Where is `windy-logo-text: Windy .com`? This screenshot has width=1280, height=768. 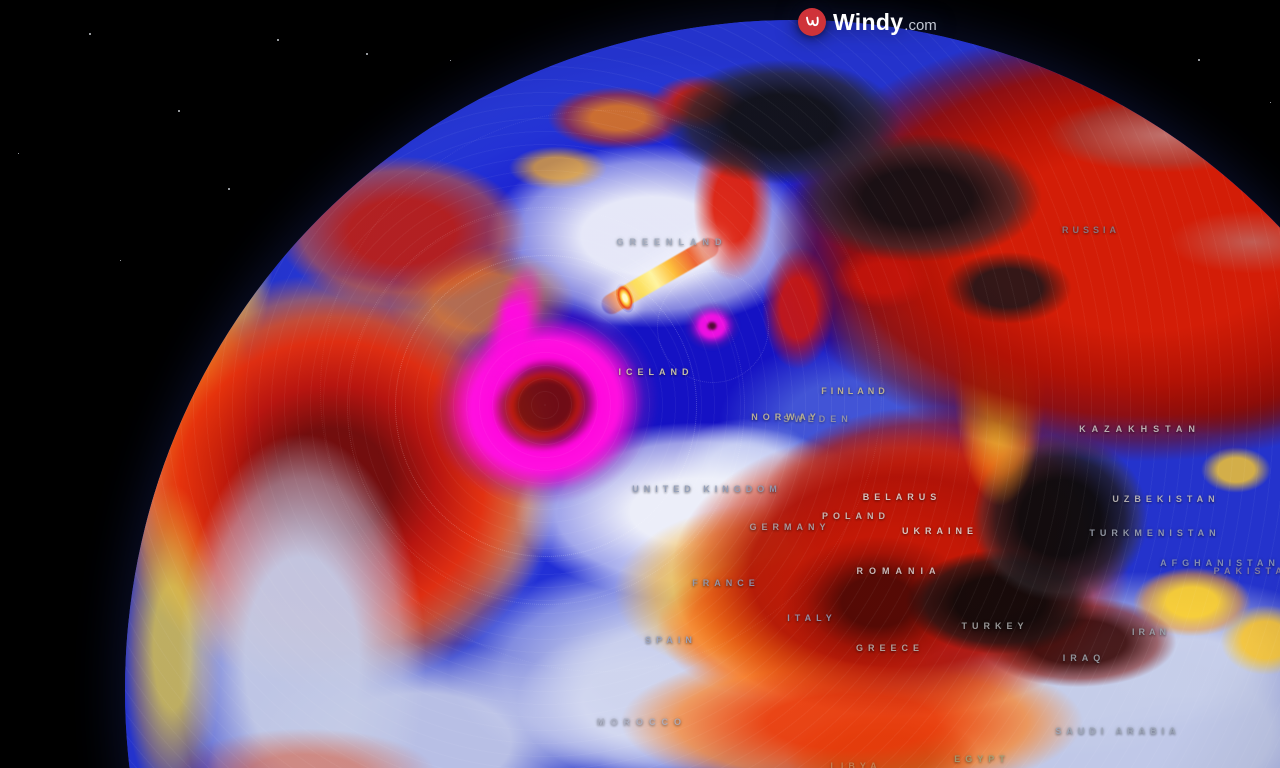 windy-logo-text: Windy .com is located at coordinates (885, 22).